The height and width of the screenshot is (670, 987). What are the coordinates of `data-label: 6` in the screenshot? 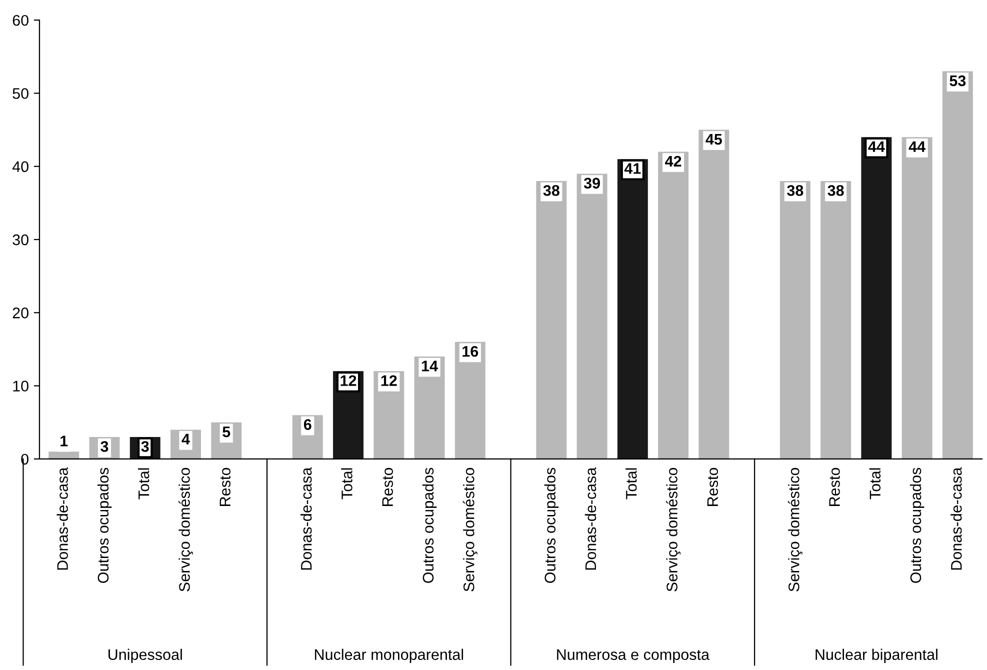 It's located at (308, 424).